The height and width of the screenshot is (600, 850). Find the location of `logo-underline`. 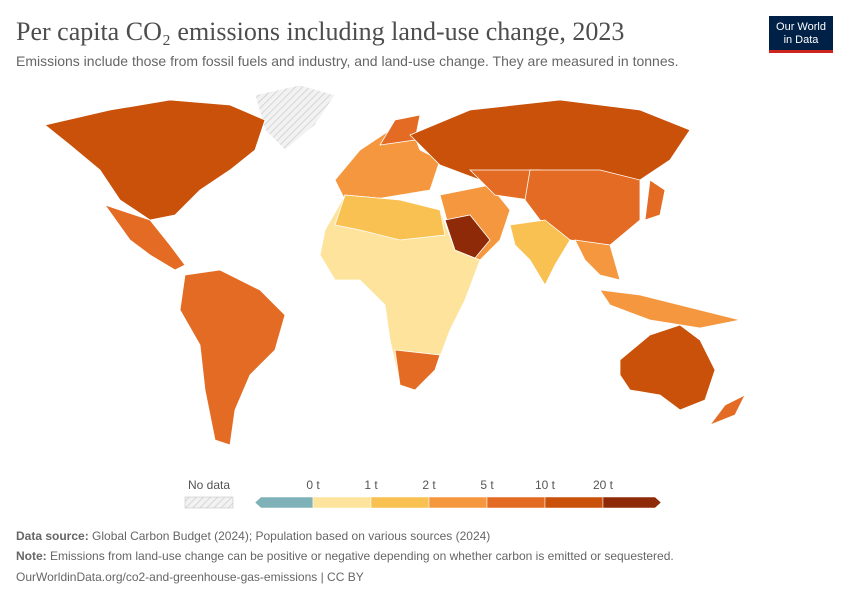

logo-underline is located at coordinates (801, 51).